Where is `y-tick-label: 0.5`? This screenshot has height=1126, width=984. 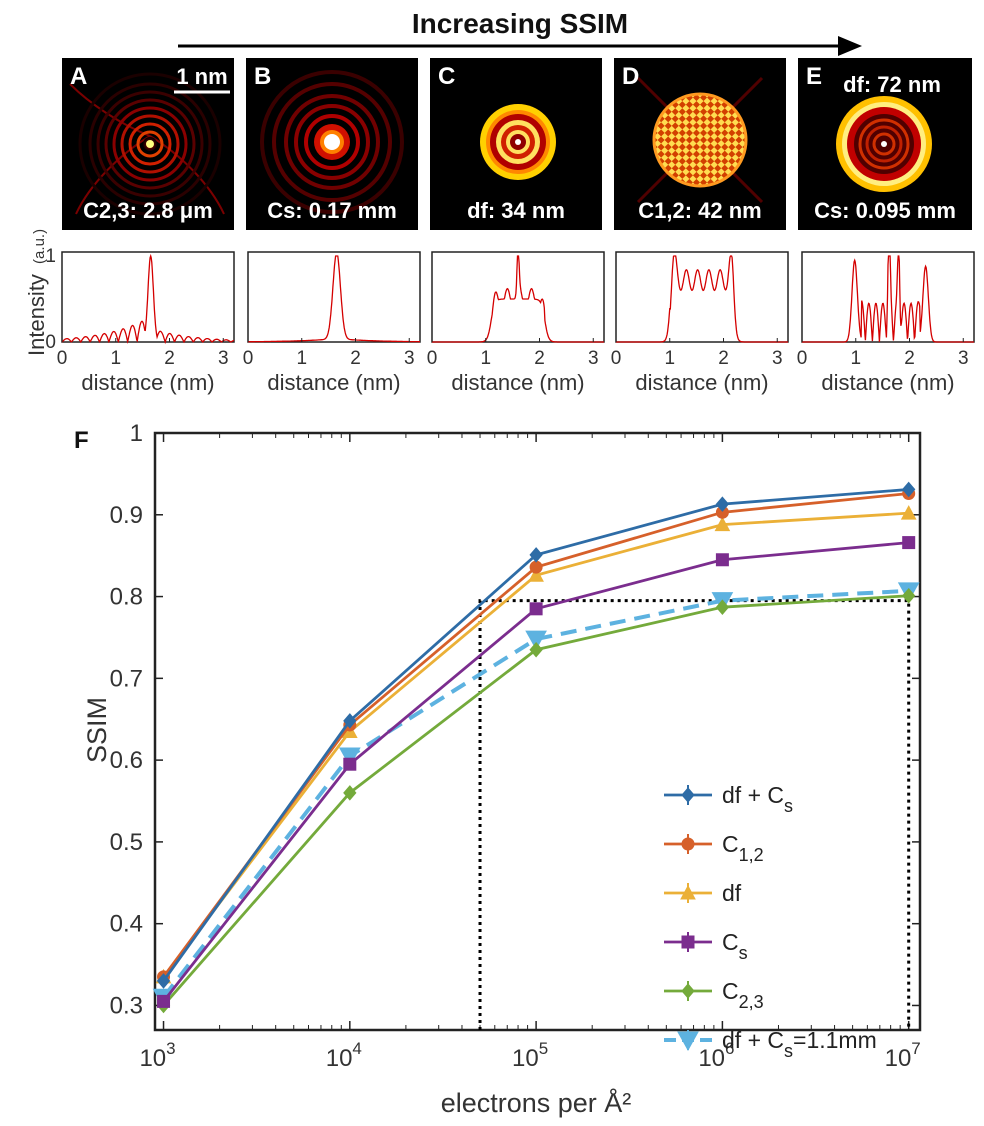 y-tick-label: 0.5 is located at coordinates (126, 842).